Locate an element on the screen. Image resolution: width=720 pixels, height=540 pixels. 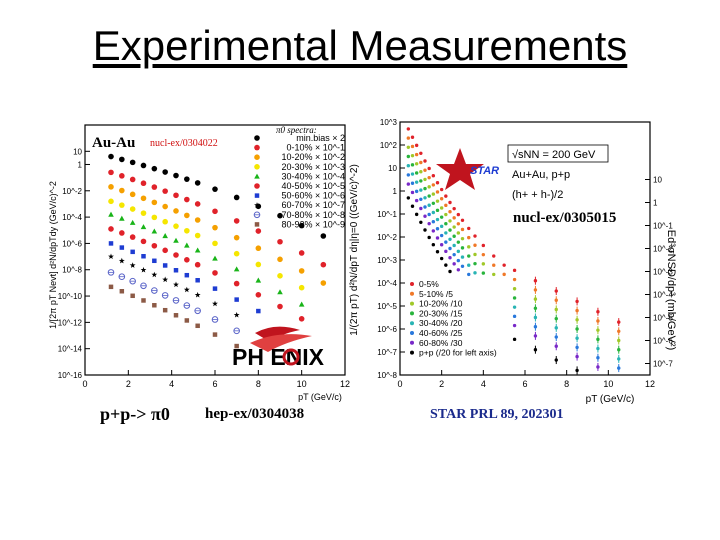
left-y-tick-label: 10^-6 is located at coordinates (72, 243).